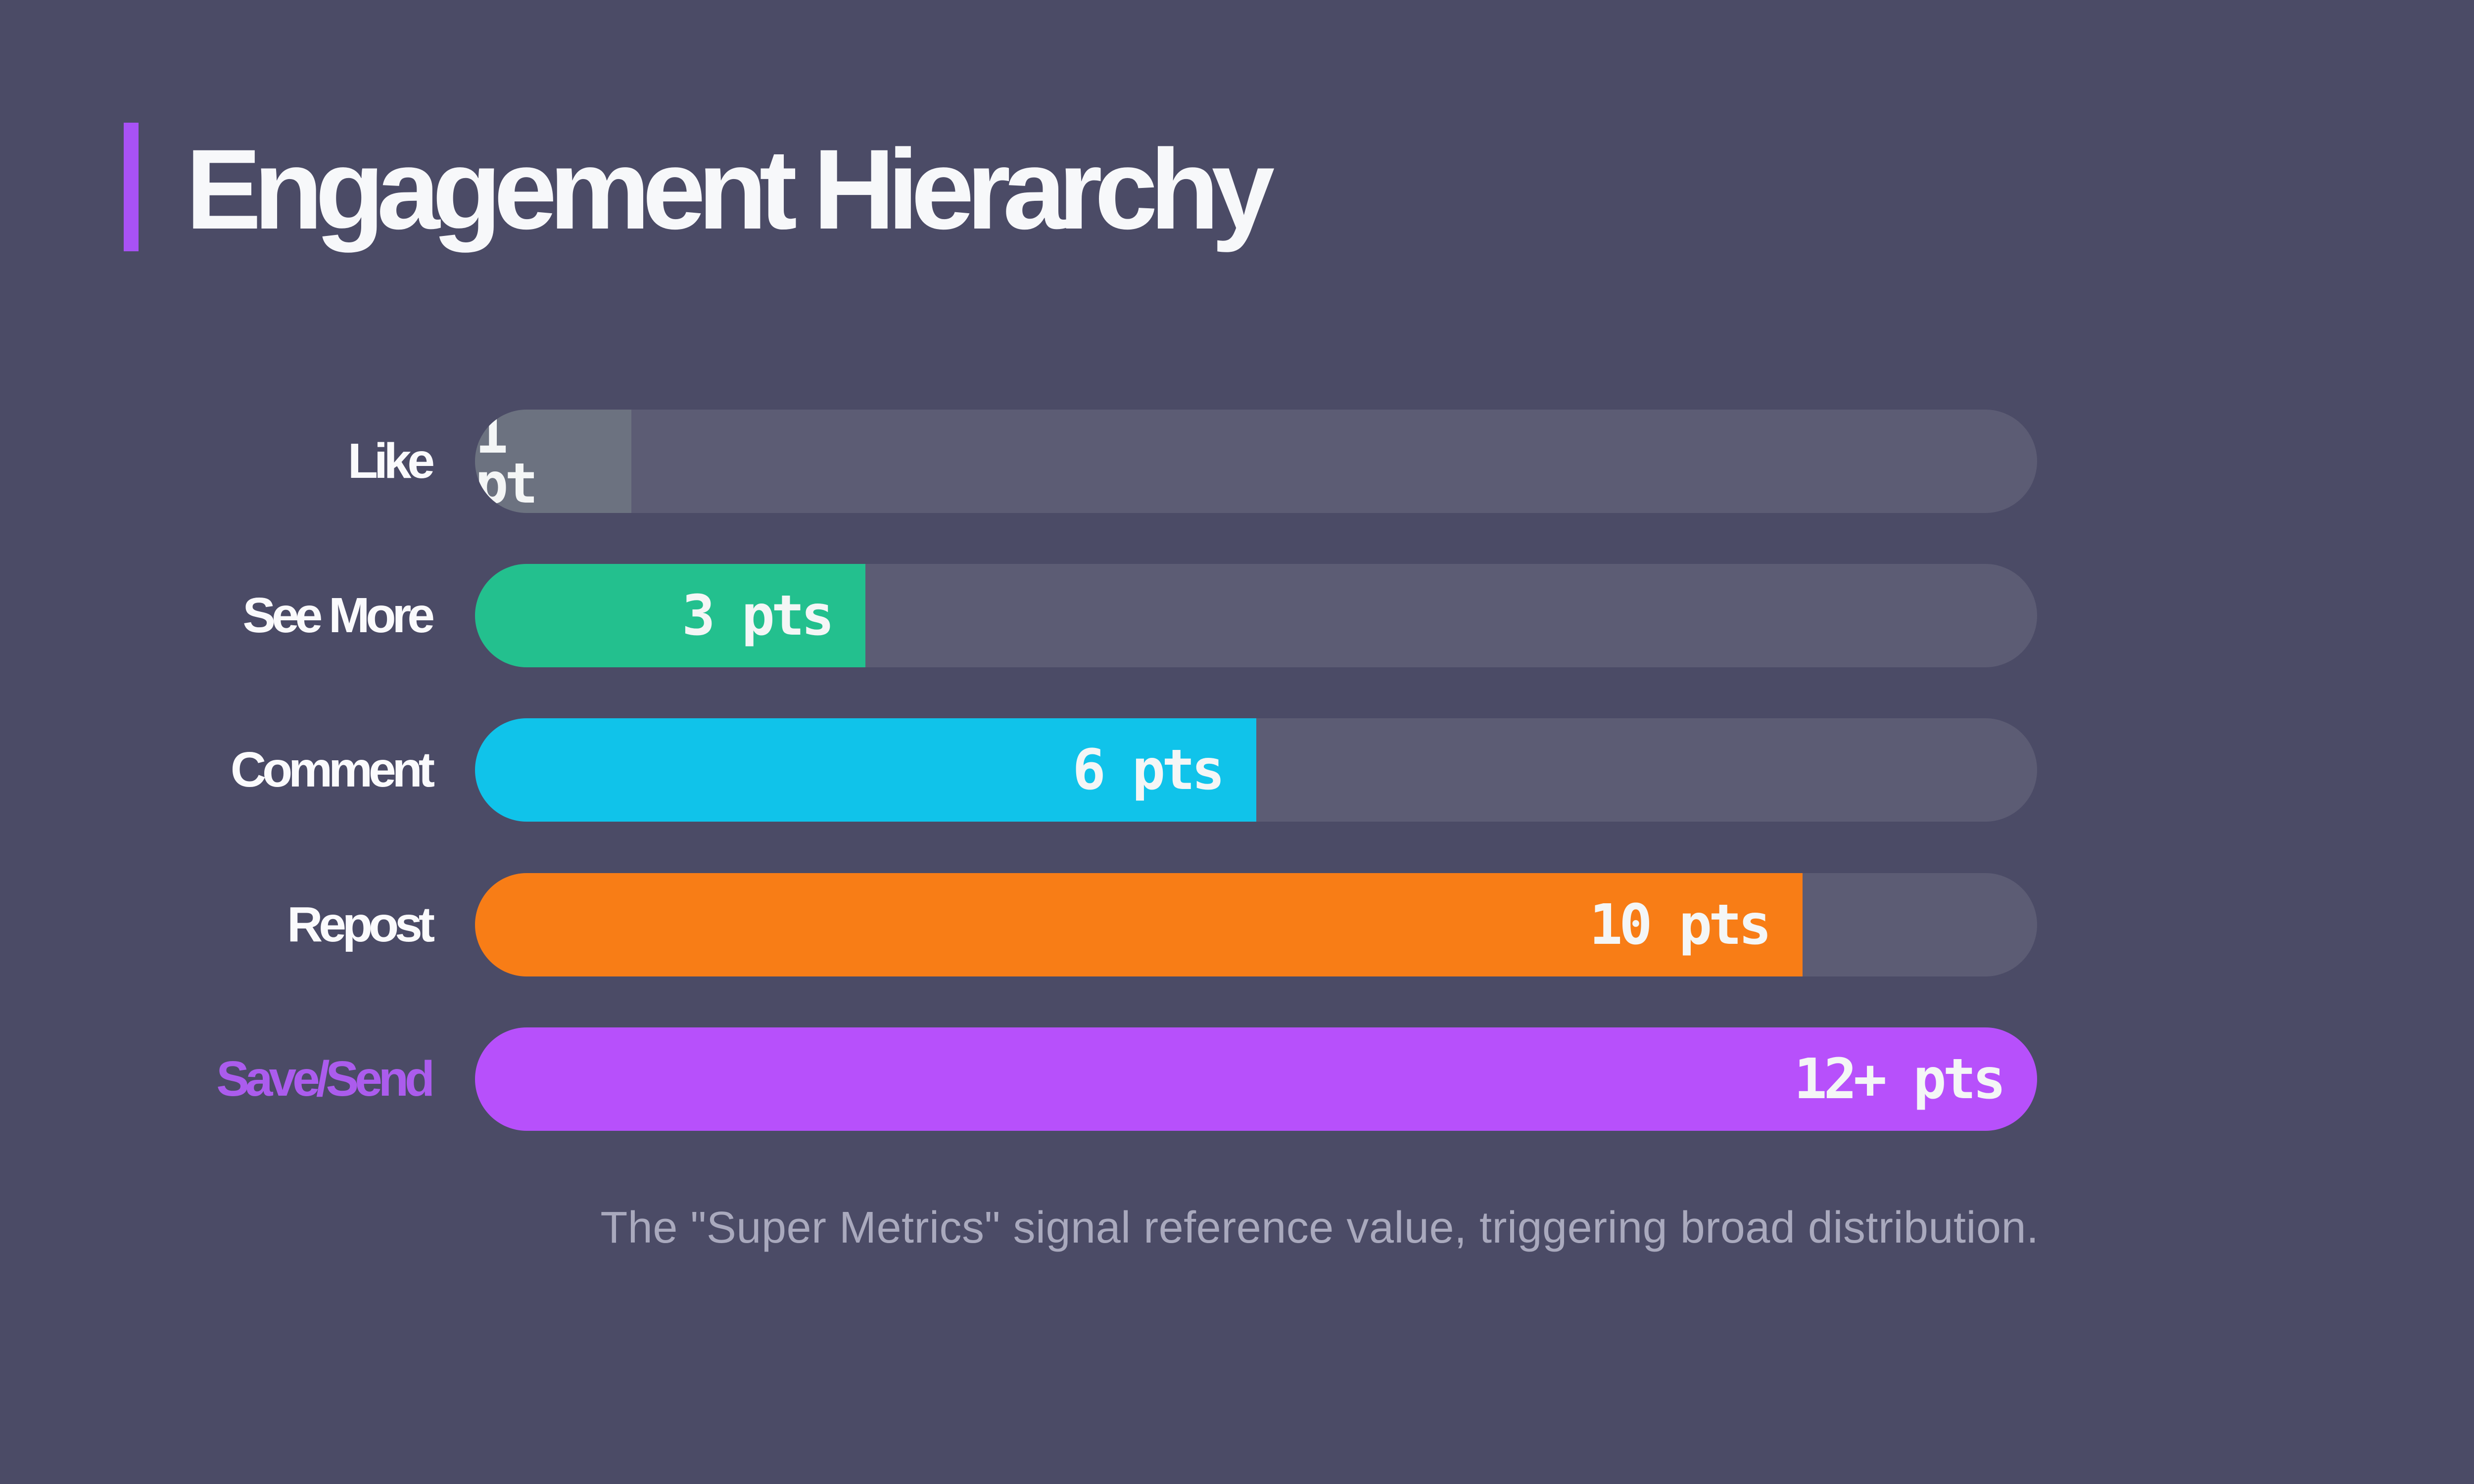  I want to click on bar-track: 3 pts, so click(1256, 615).